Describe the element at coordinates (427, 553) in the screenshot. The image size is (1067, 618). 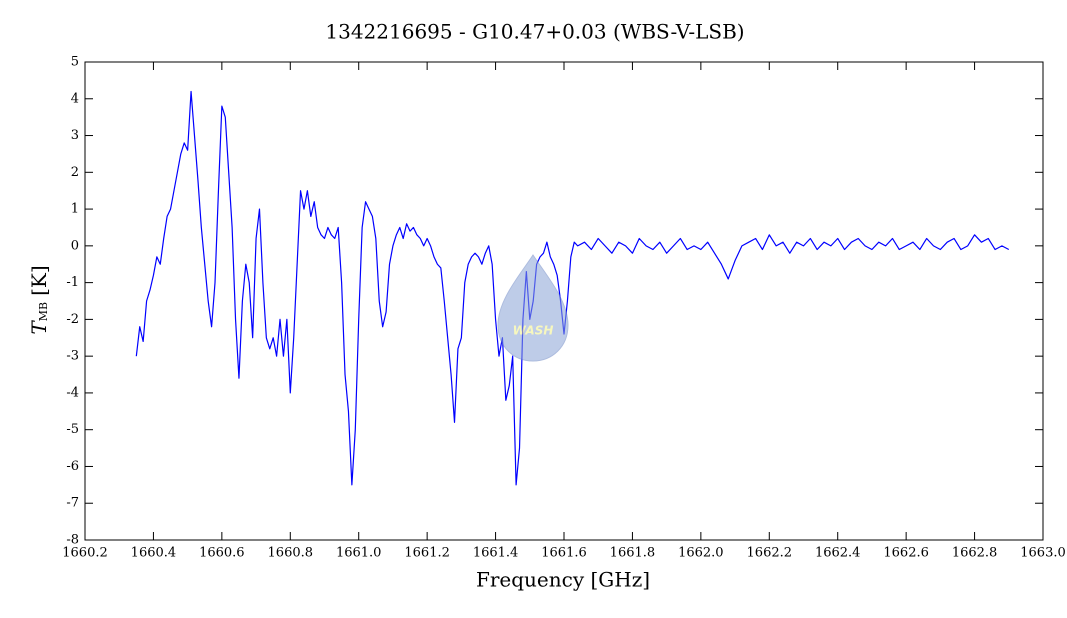
I see `x-tick-label: 1661.2` at that location.